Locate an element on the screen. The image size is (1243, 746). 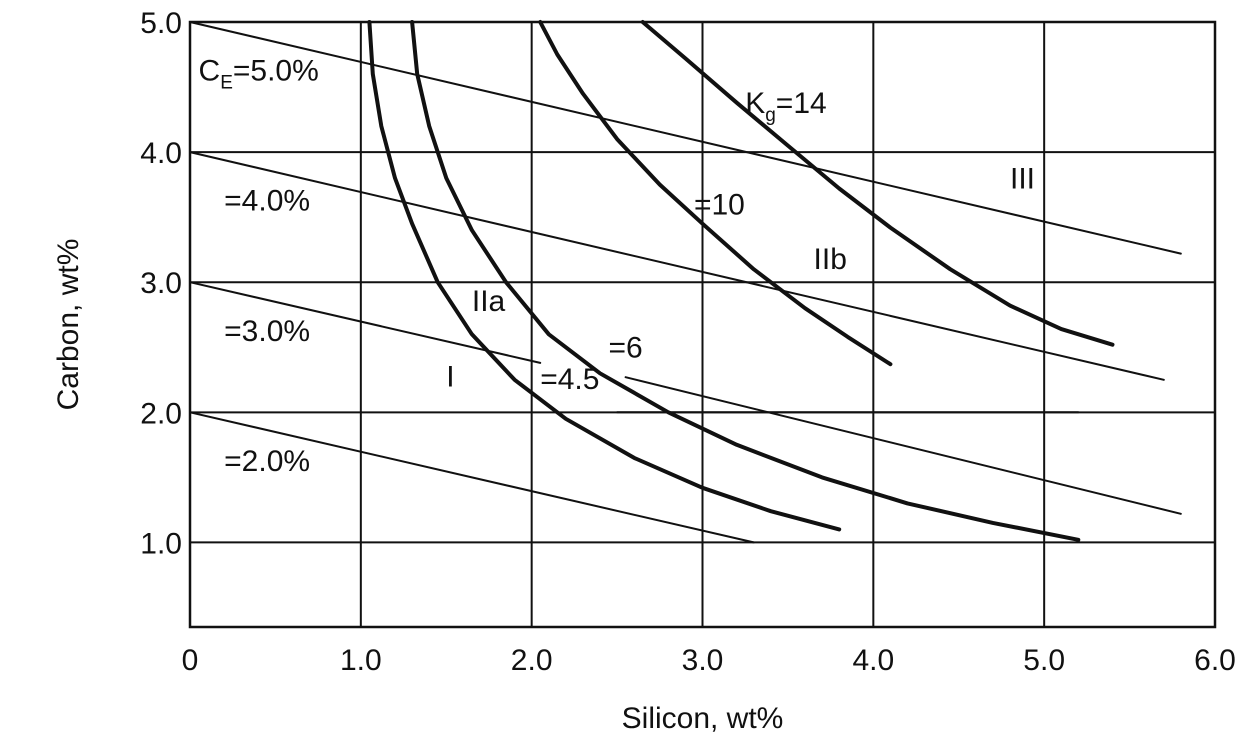
x-tick-label-5: 5.0 is located at coordinates (1044, 660).